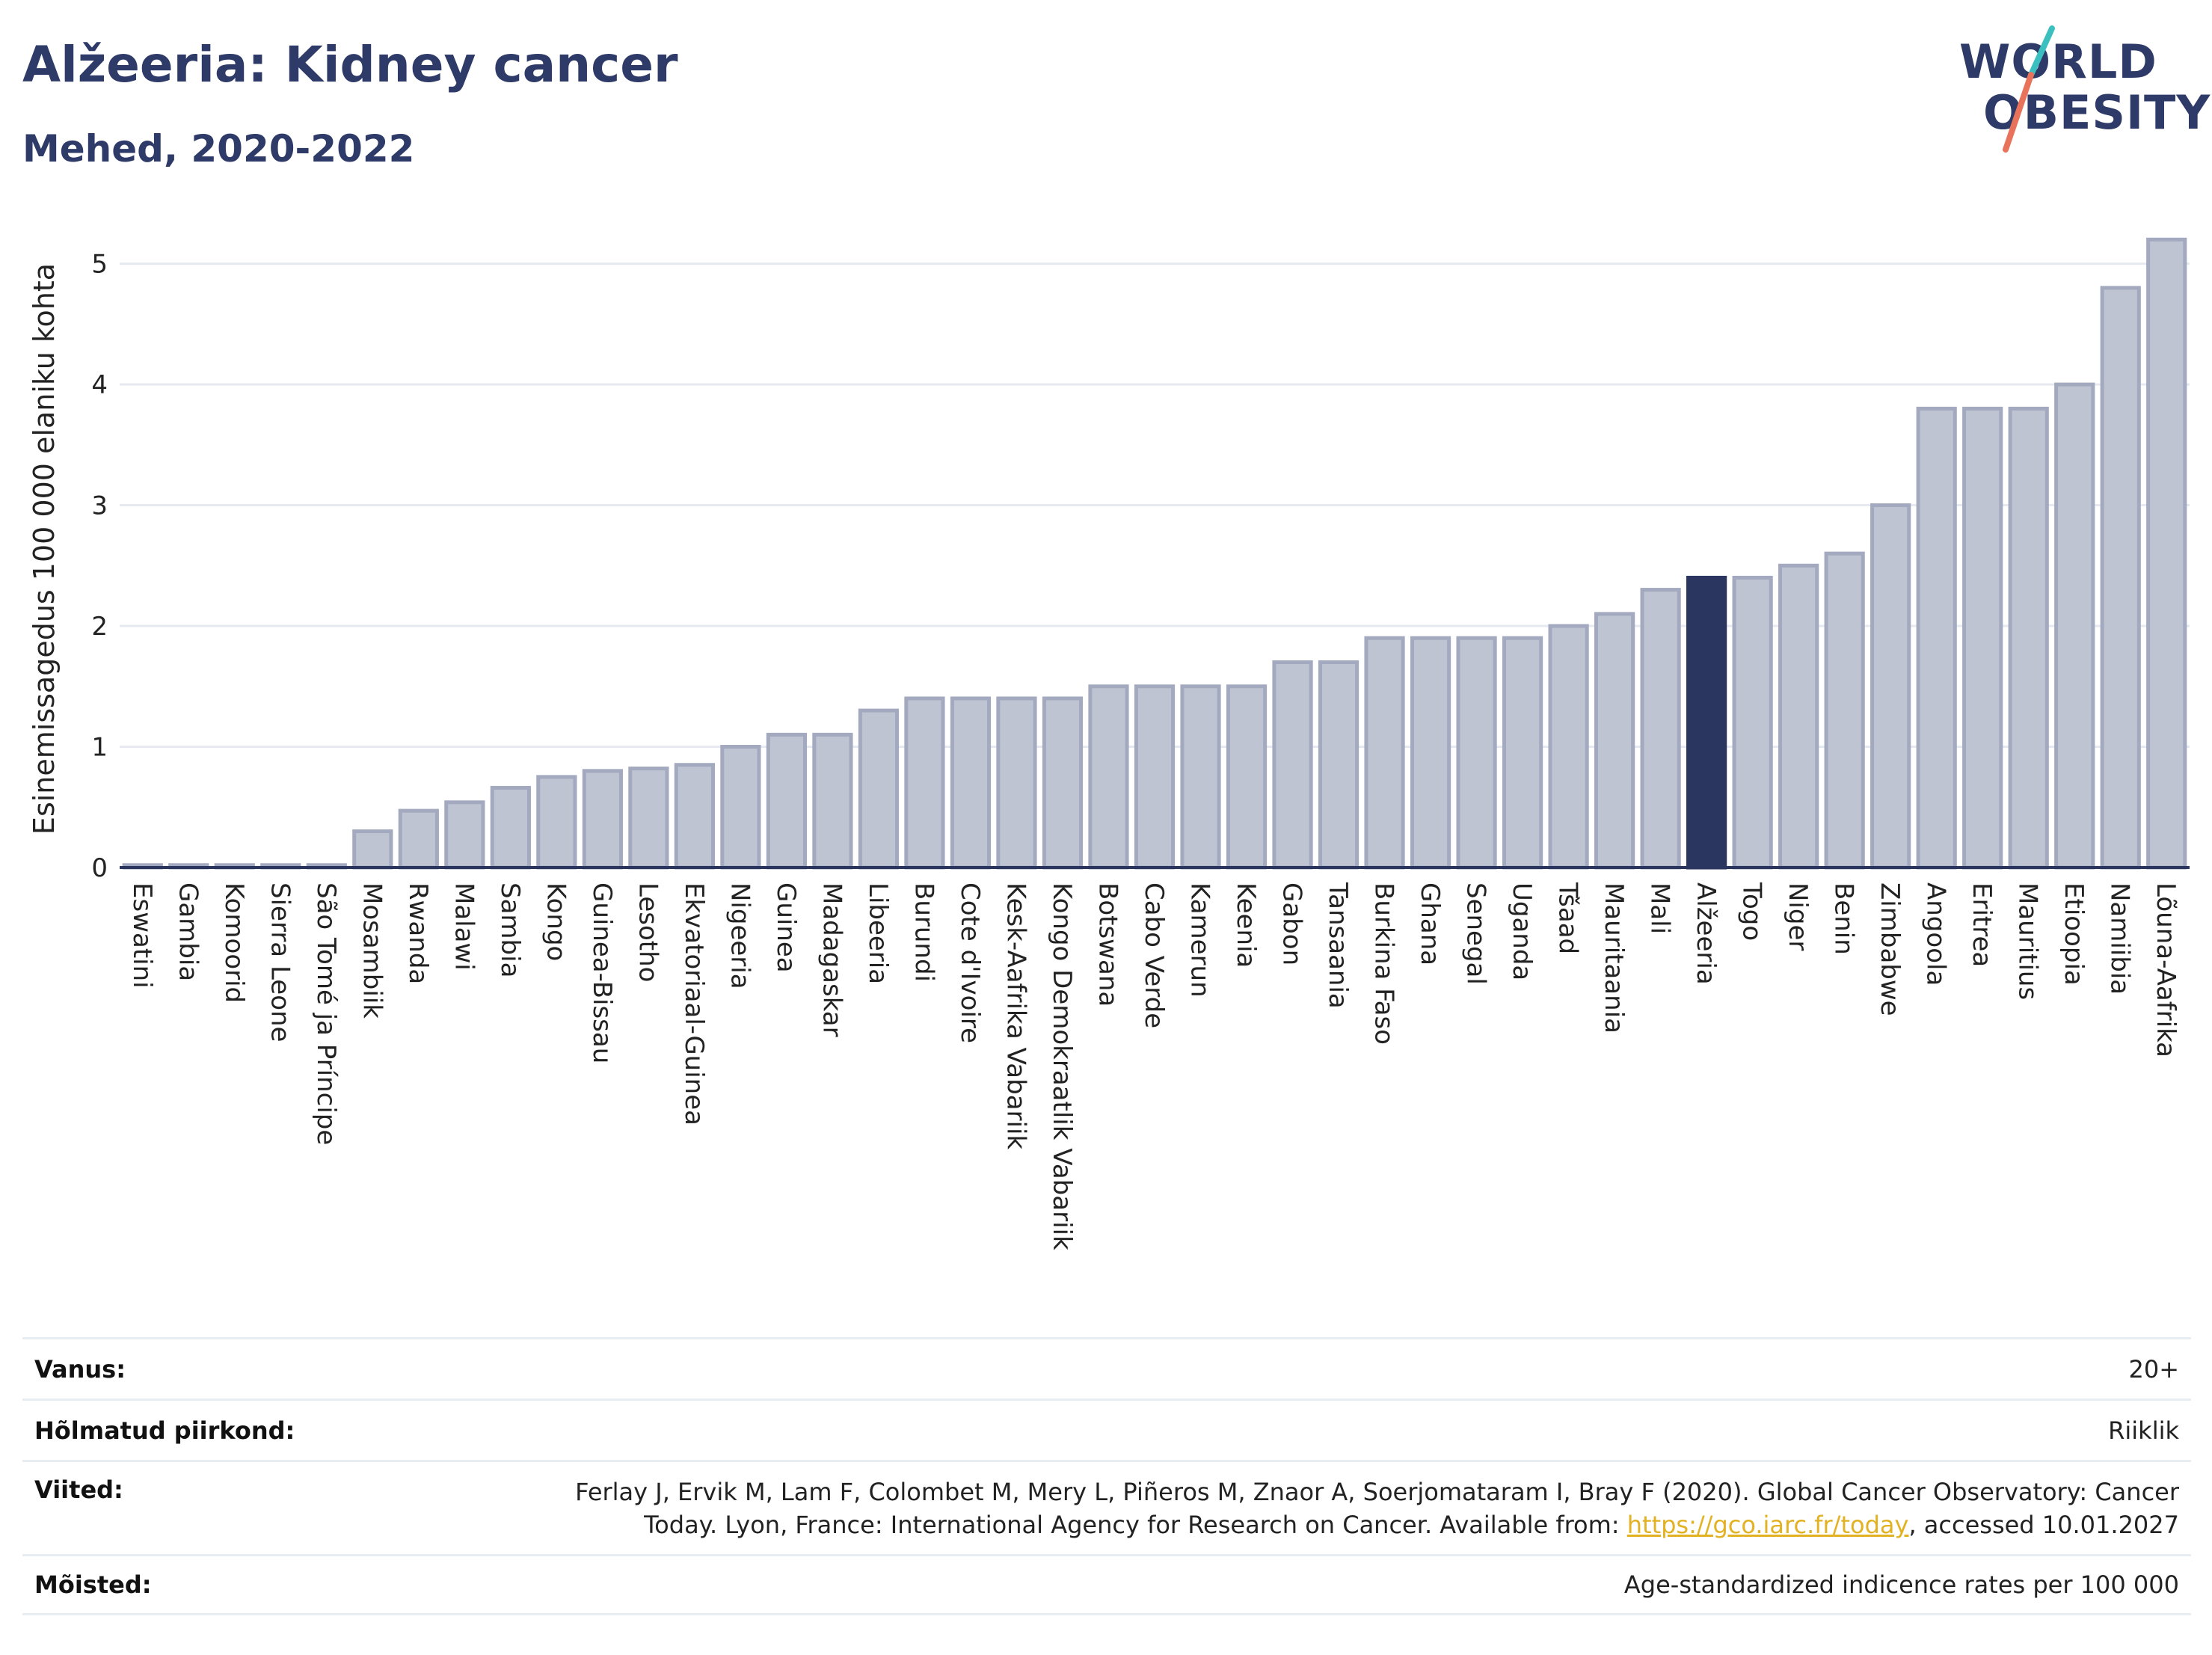  I want to click on x-tick-label: Tansaania, so click(1338, 945).